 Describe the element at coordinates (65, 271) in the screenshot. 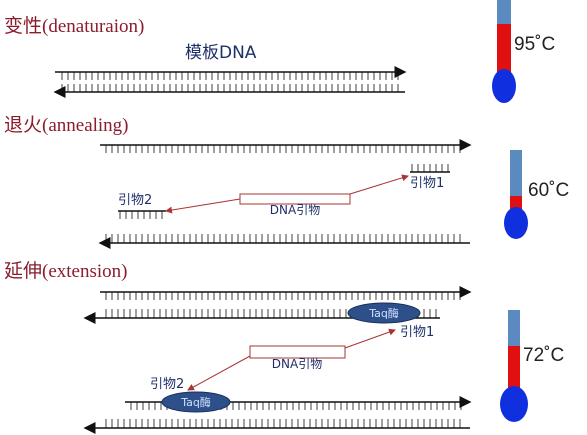

I see `step-title: 延伸(extension)` at that location.